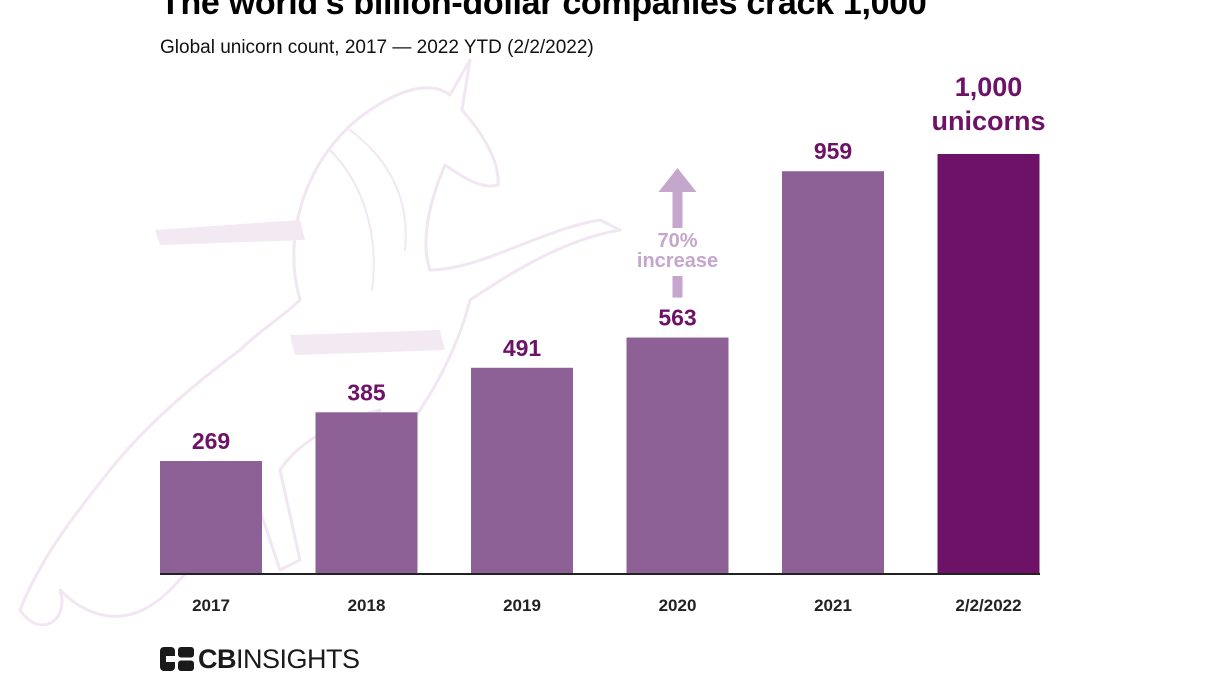 This screenshot has height=690, width=1226. I want to click on bar-2020, so click(677, 455).